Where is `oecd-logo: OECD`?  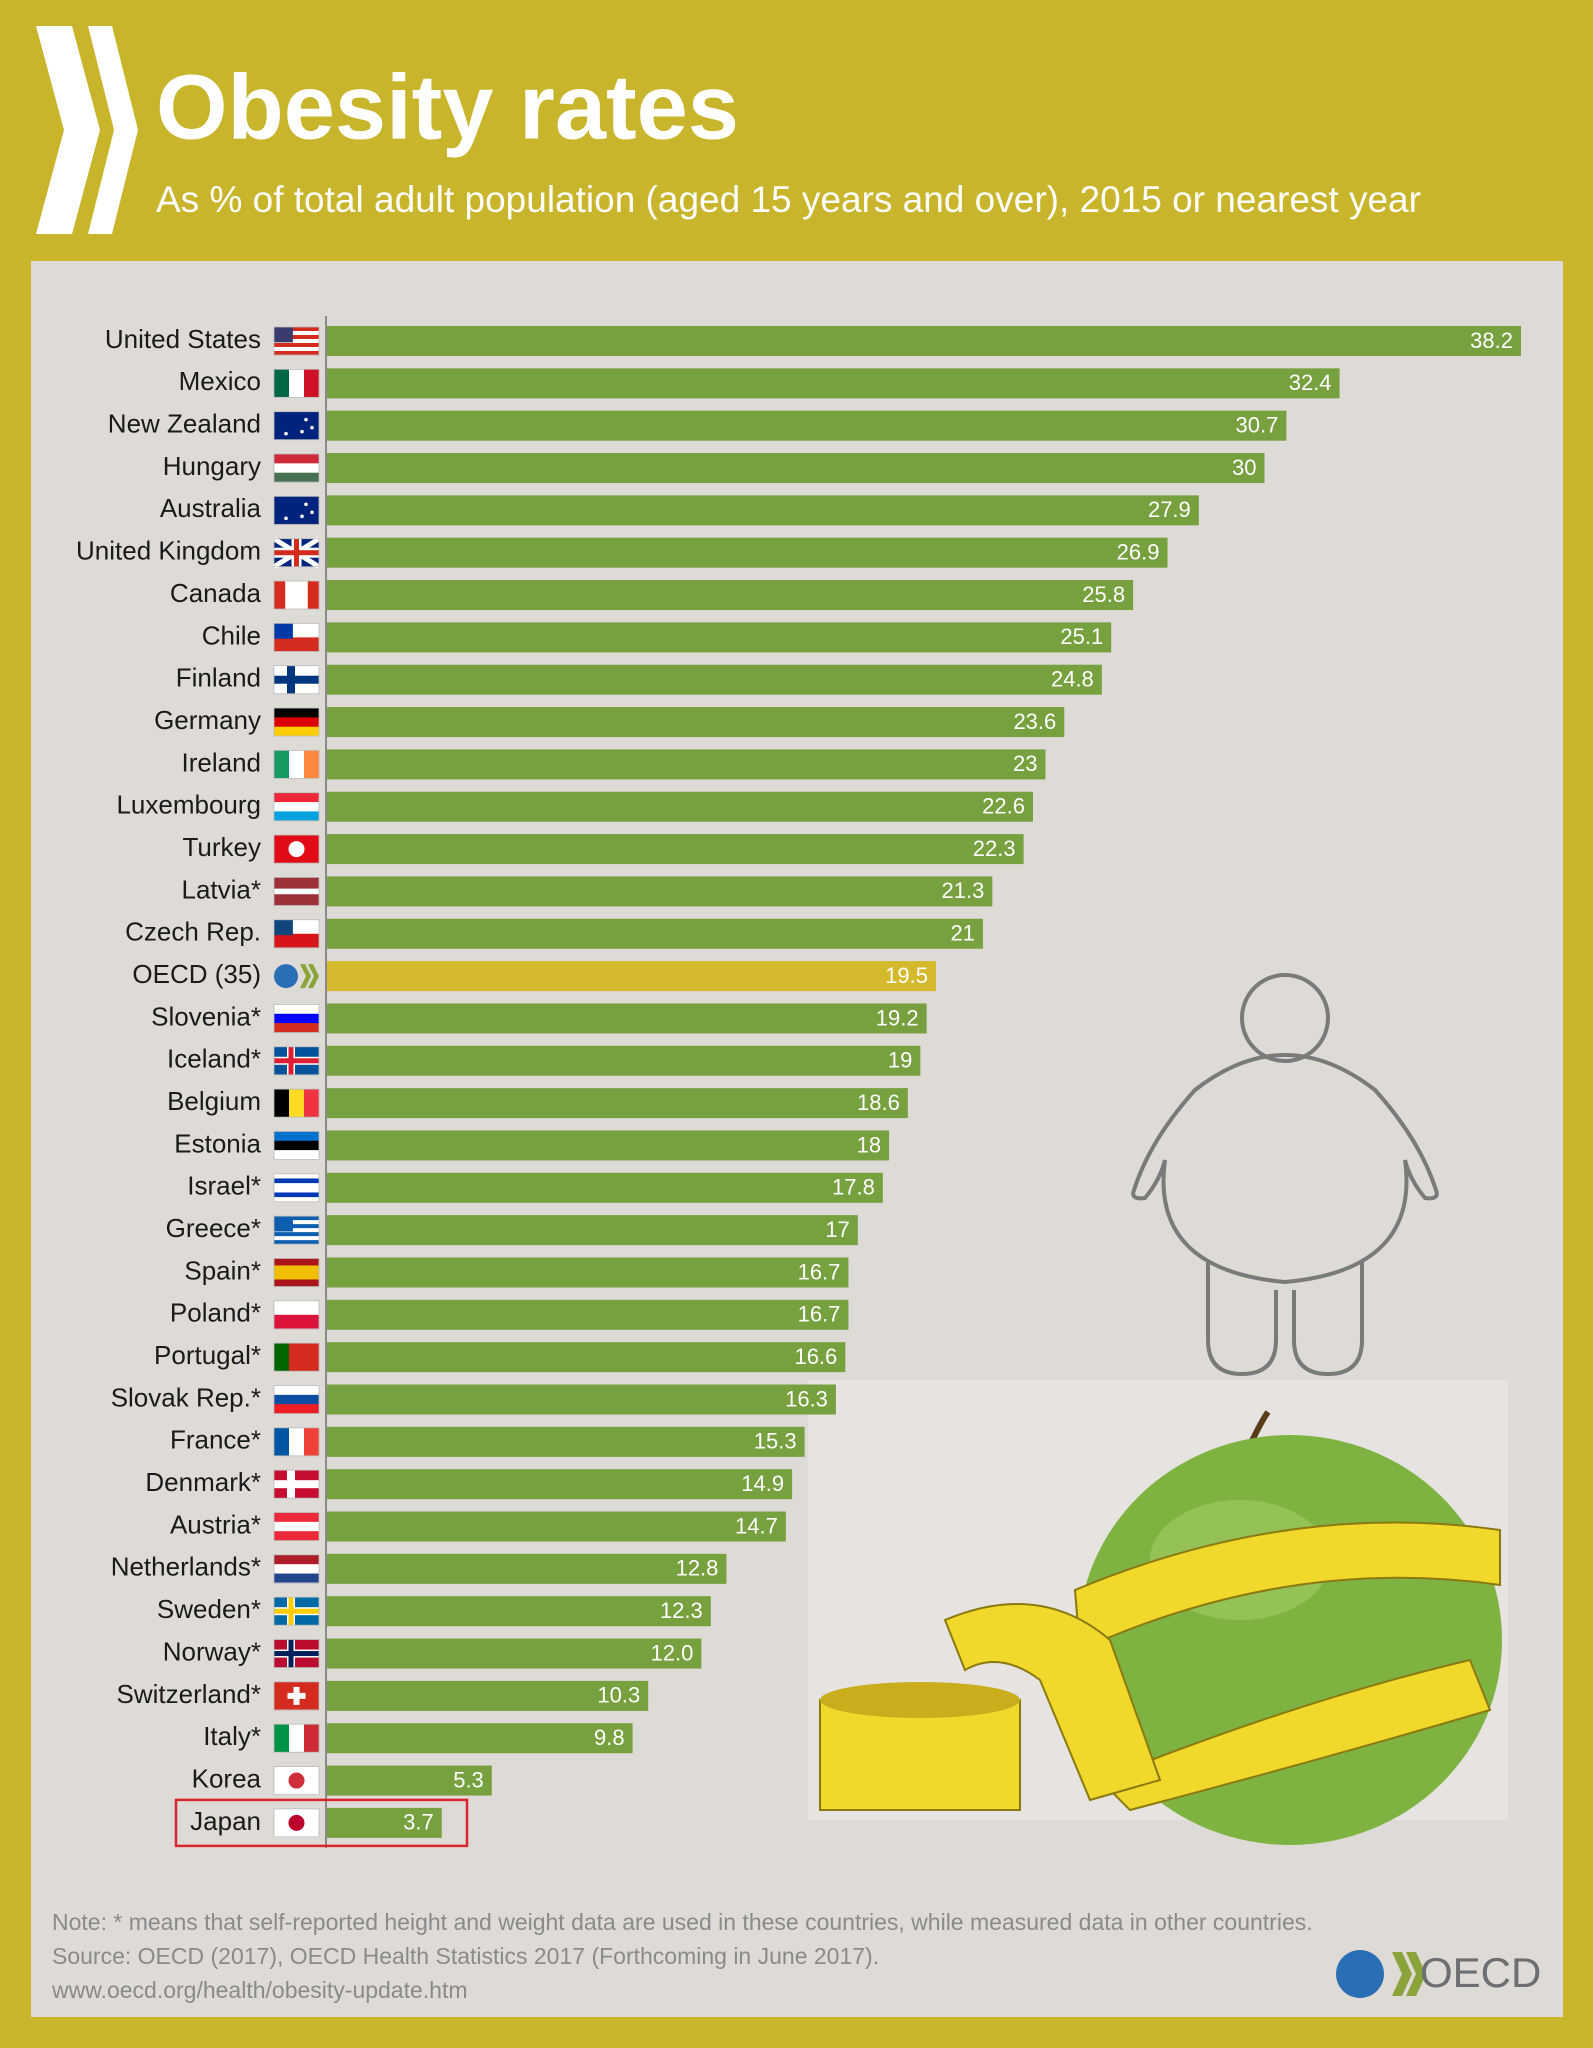 oecd-logo: OECD is located at coordinates (1438, 1973).